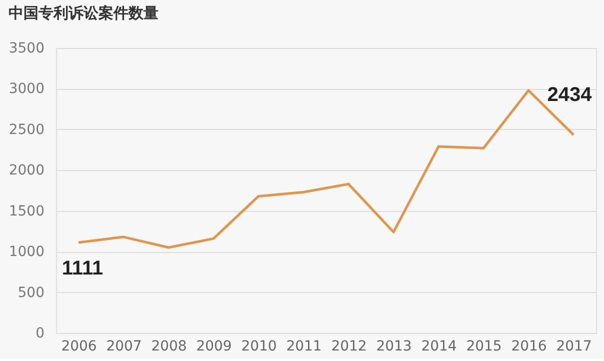 Image resolution: width=604 pixels, height=361 pixels. I want to click on y-tick-label: 0, so click(40, 334).